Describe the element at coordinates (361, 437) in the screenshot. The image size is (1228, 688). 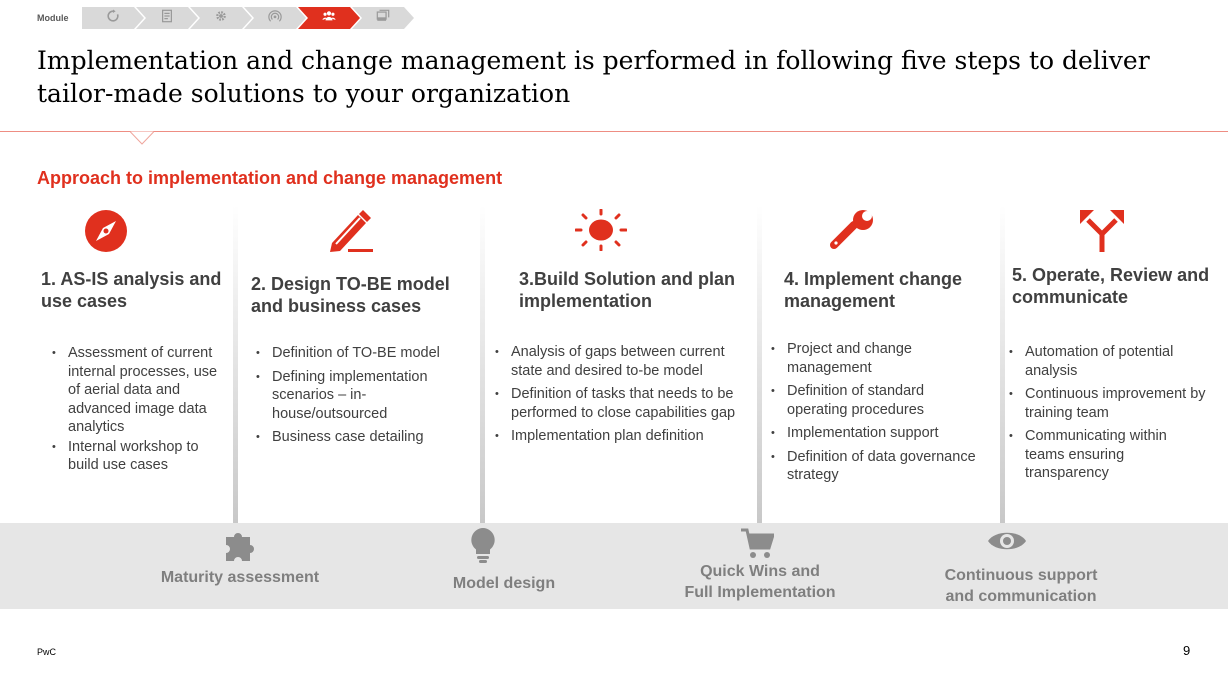
I see `list-item: Business case detailing` at that location.